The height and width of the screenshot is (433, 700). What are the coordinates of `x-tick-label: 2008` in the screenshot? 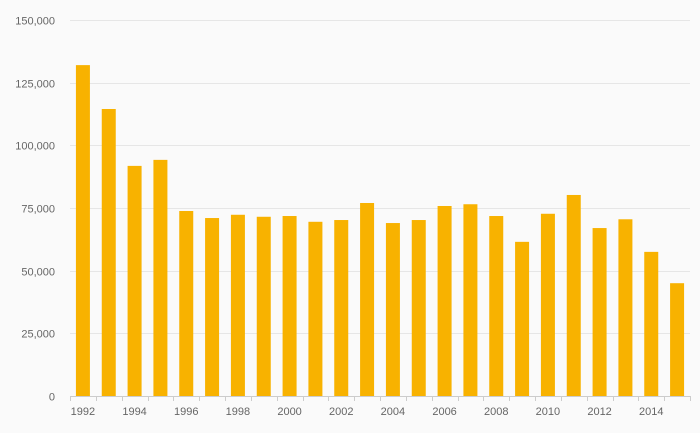 It's located at (496, 412).